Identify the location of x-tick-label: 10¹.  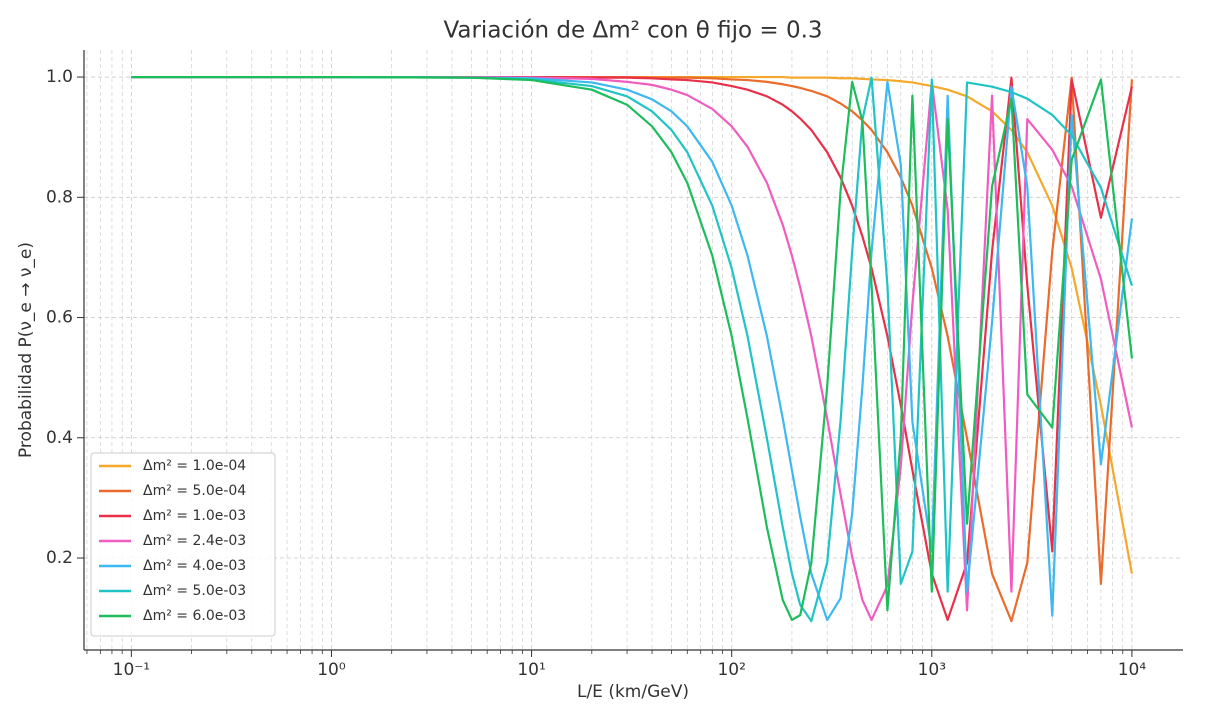
(531, 670).